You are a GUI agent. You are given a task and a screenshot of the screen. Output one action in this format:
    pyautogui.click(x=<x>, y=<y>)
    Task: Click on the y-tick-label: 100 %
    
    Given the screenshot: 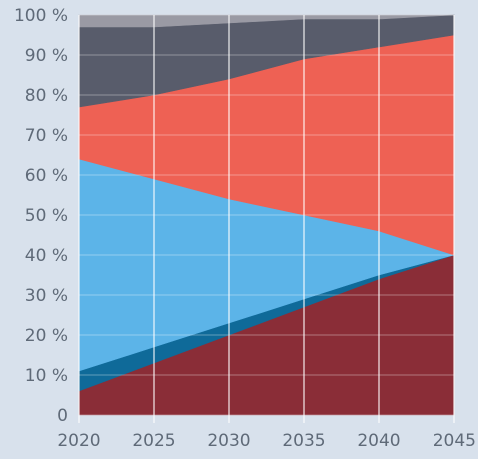 What is the action you would take?
    pyautogui.click(x=41, y=16)
    